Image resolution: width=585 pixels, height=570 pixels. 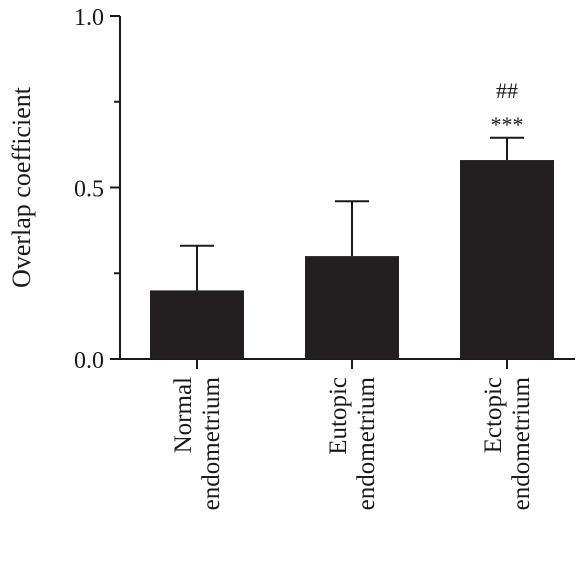 I want to click on y-axis: 0.0 0.5 1.0, so click(x=97, y=189).